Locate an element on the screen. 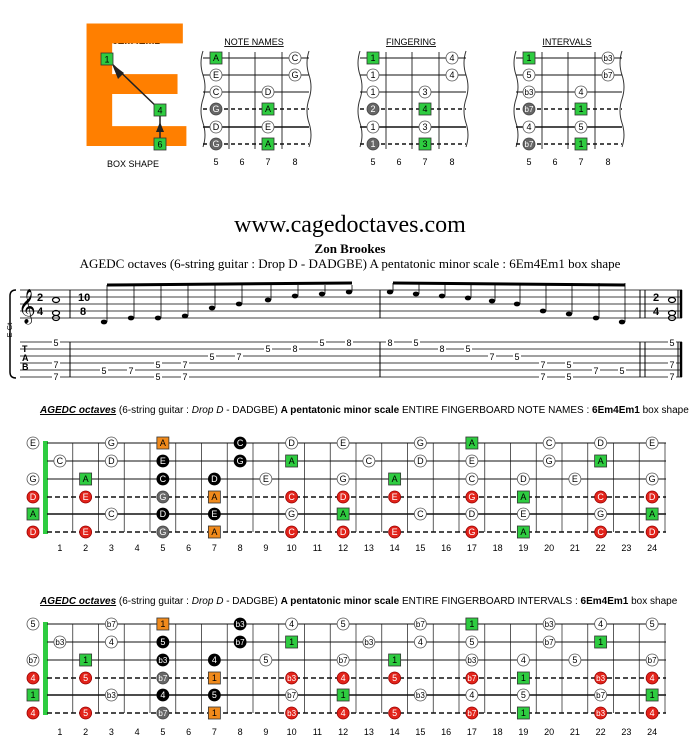 This screenshot has height=746, width=700. note-label: E is located at coordinates (652, 443).